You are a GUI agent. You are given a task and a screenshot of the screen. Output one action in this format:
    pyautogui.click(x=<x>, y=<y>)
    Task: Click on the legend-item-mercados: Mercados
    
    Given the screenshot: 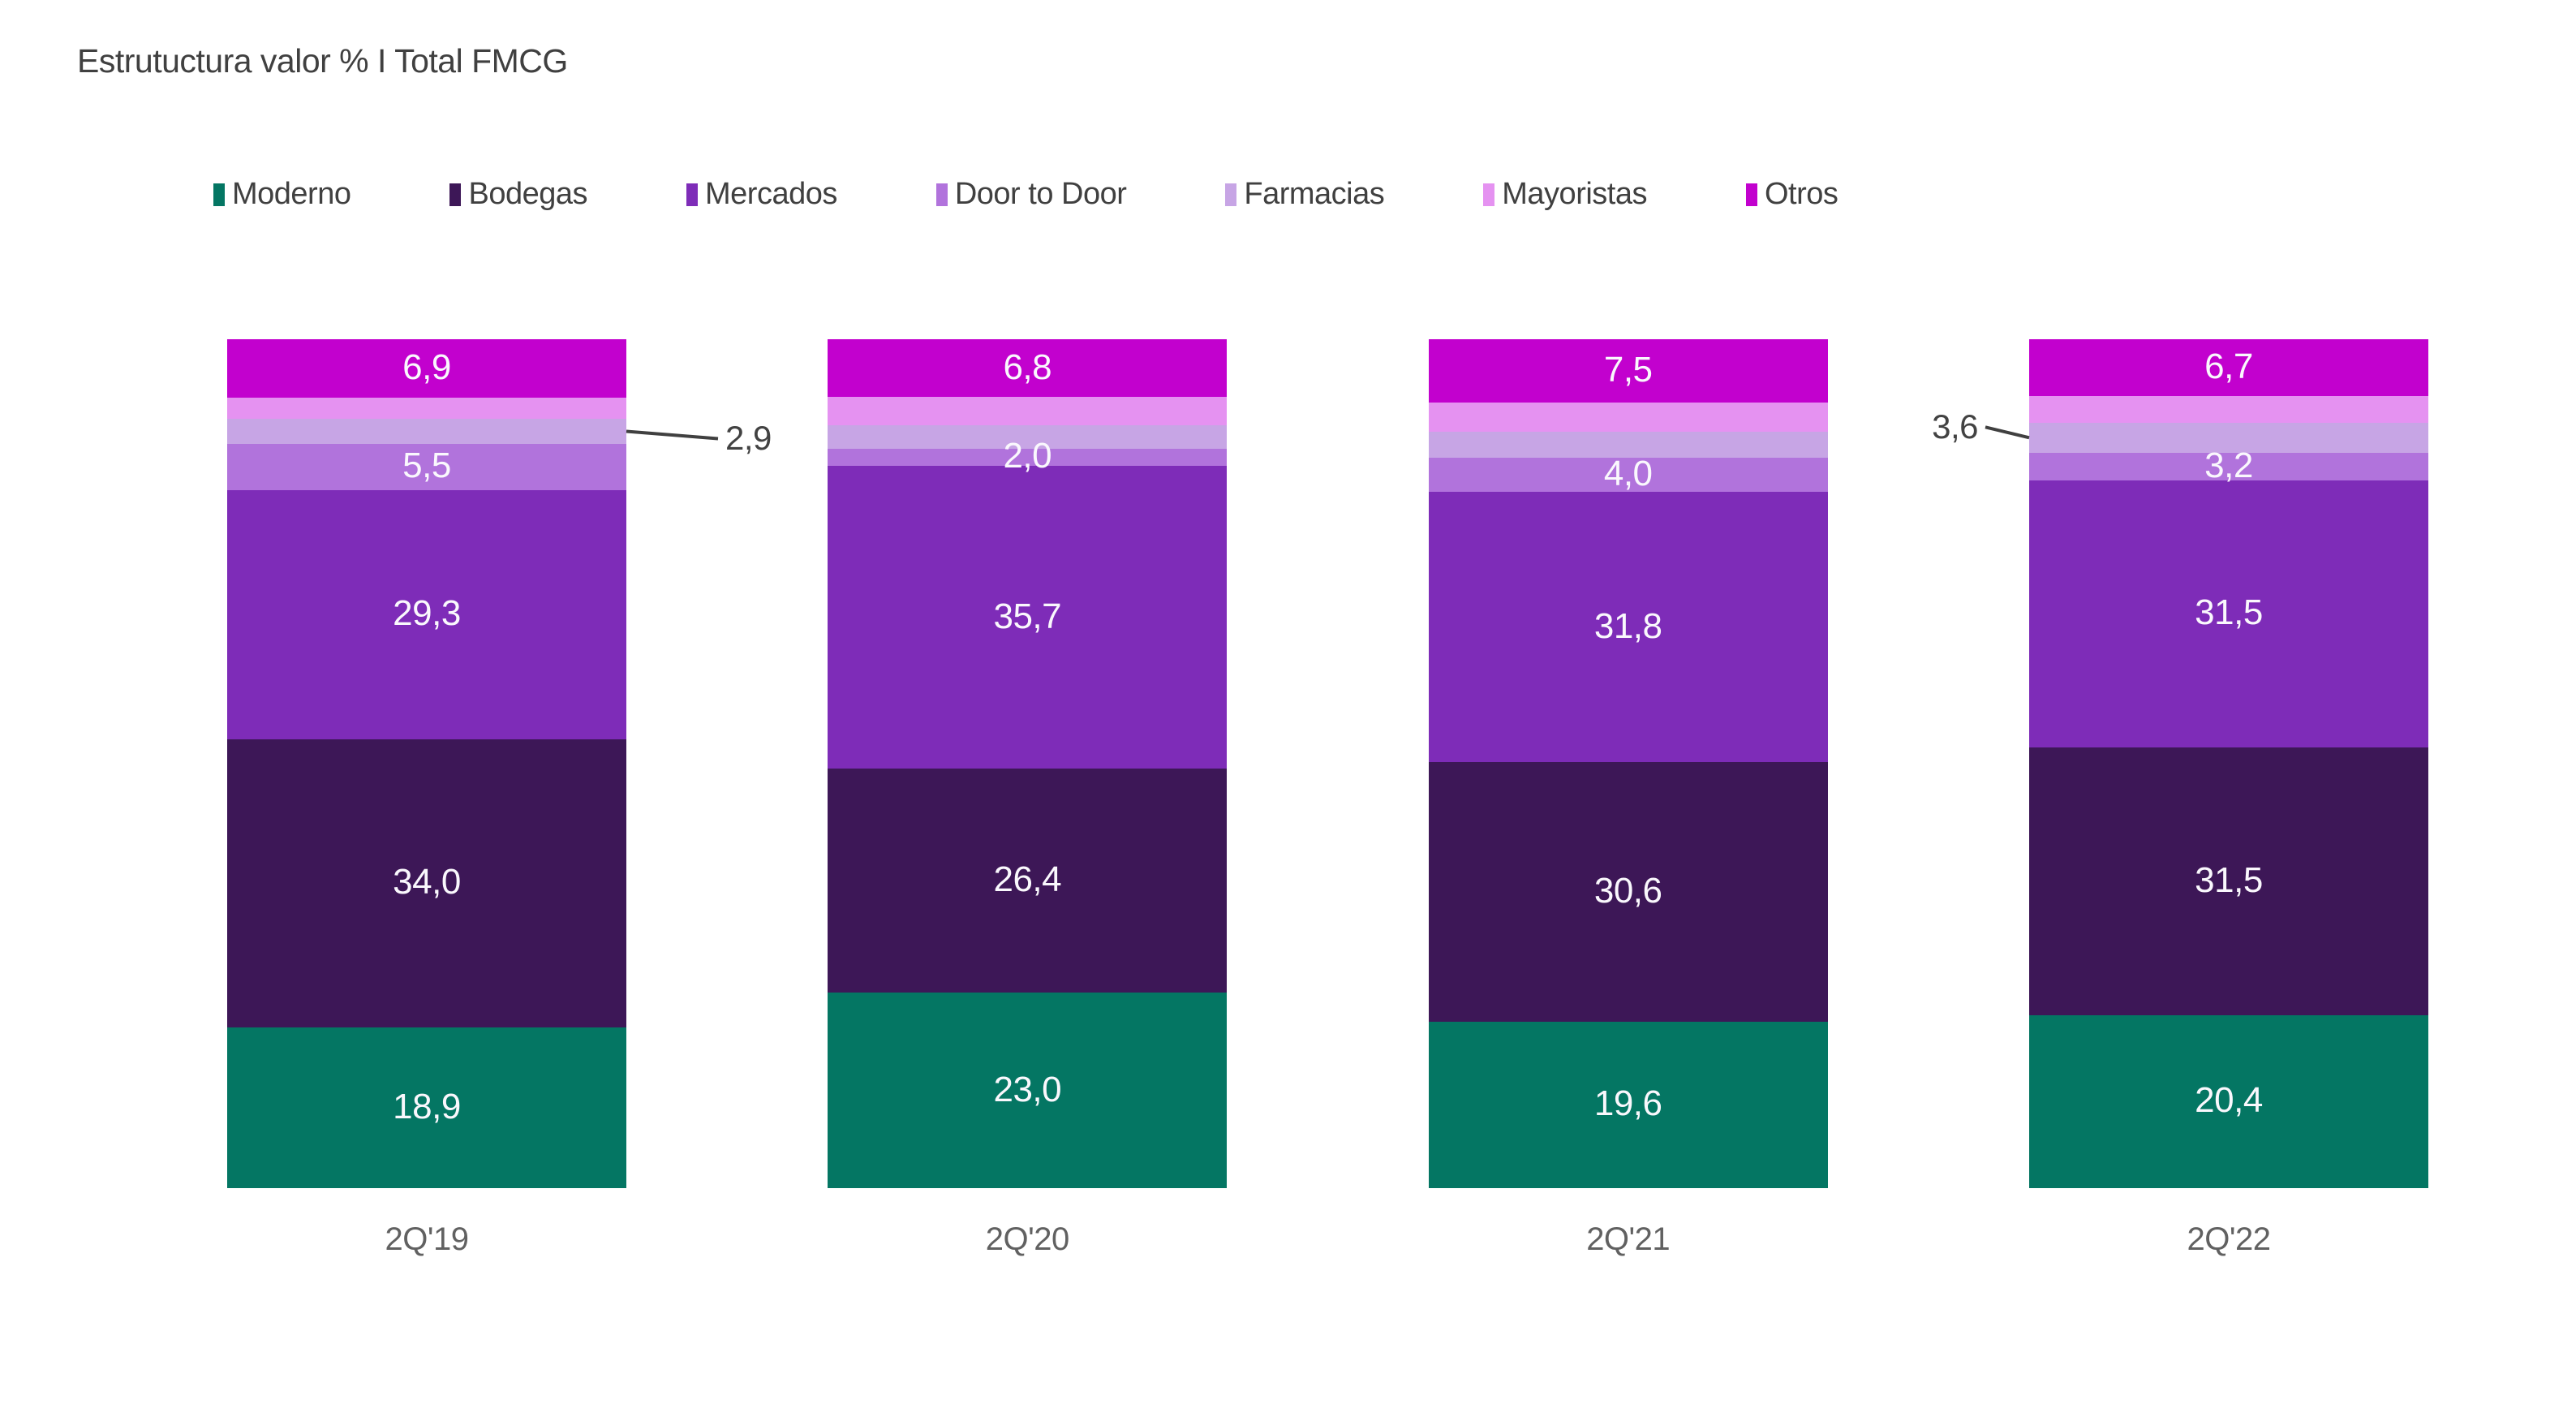 What is the action you would take?
    pyautogui.click(x=761, y=195)
    